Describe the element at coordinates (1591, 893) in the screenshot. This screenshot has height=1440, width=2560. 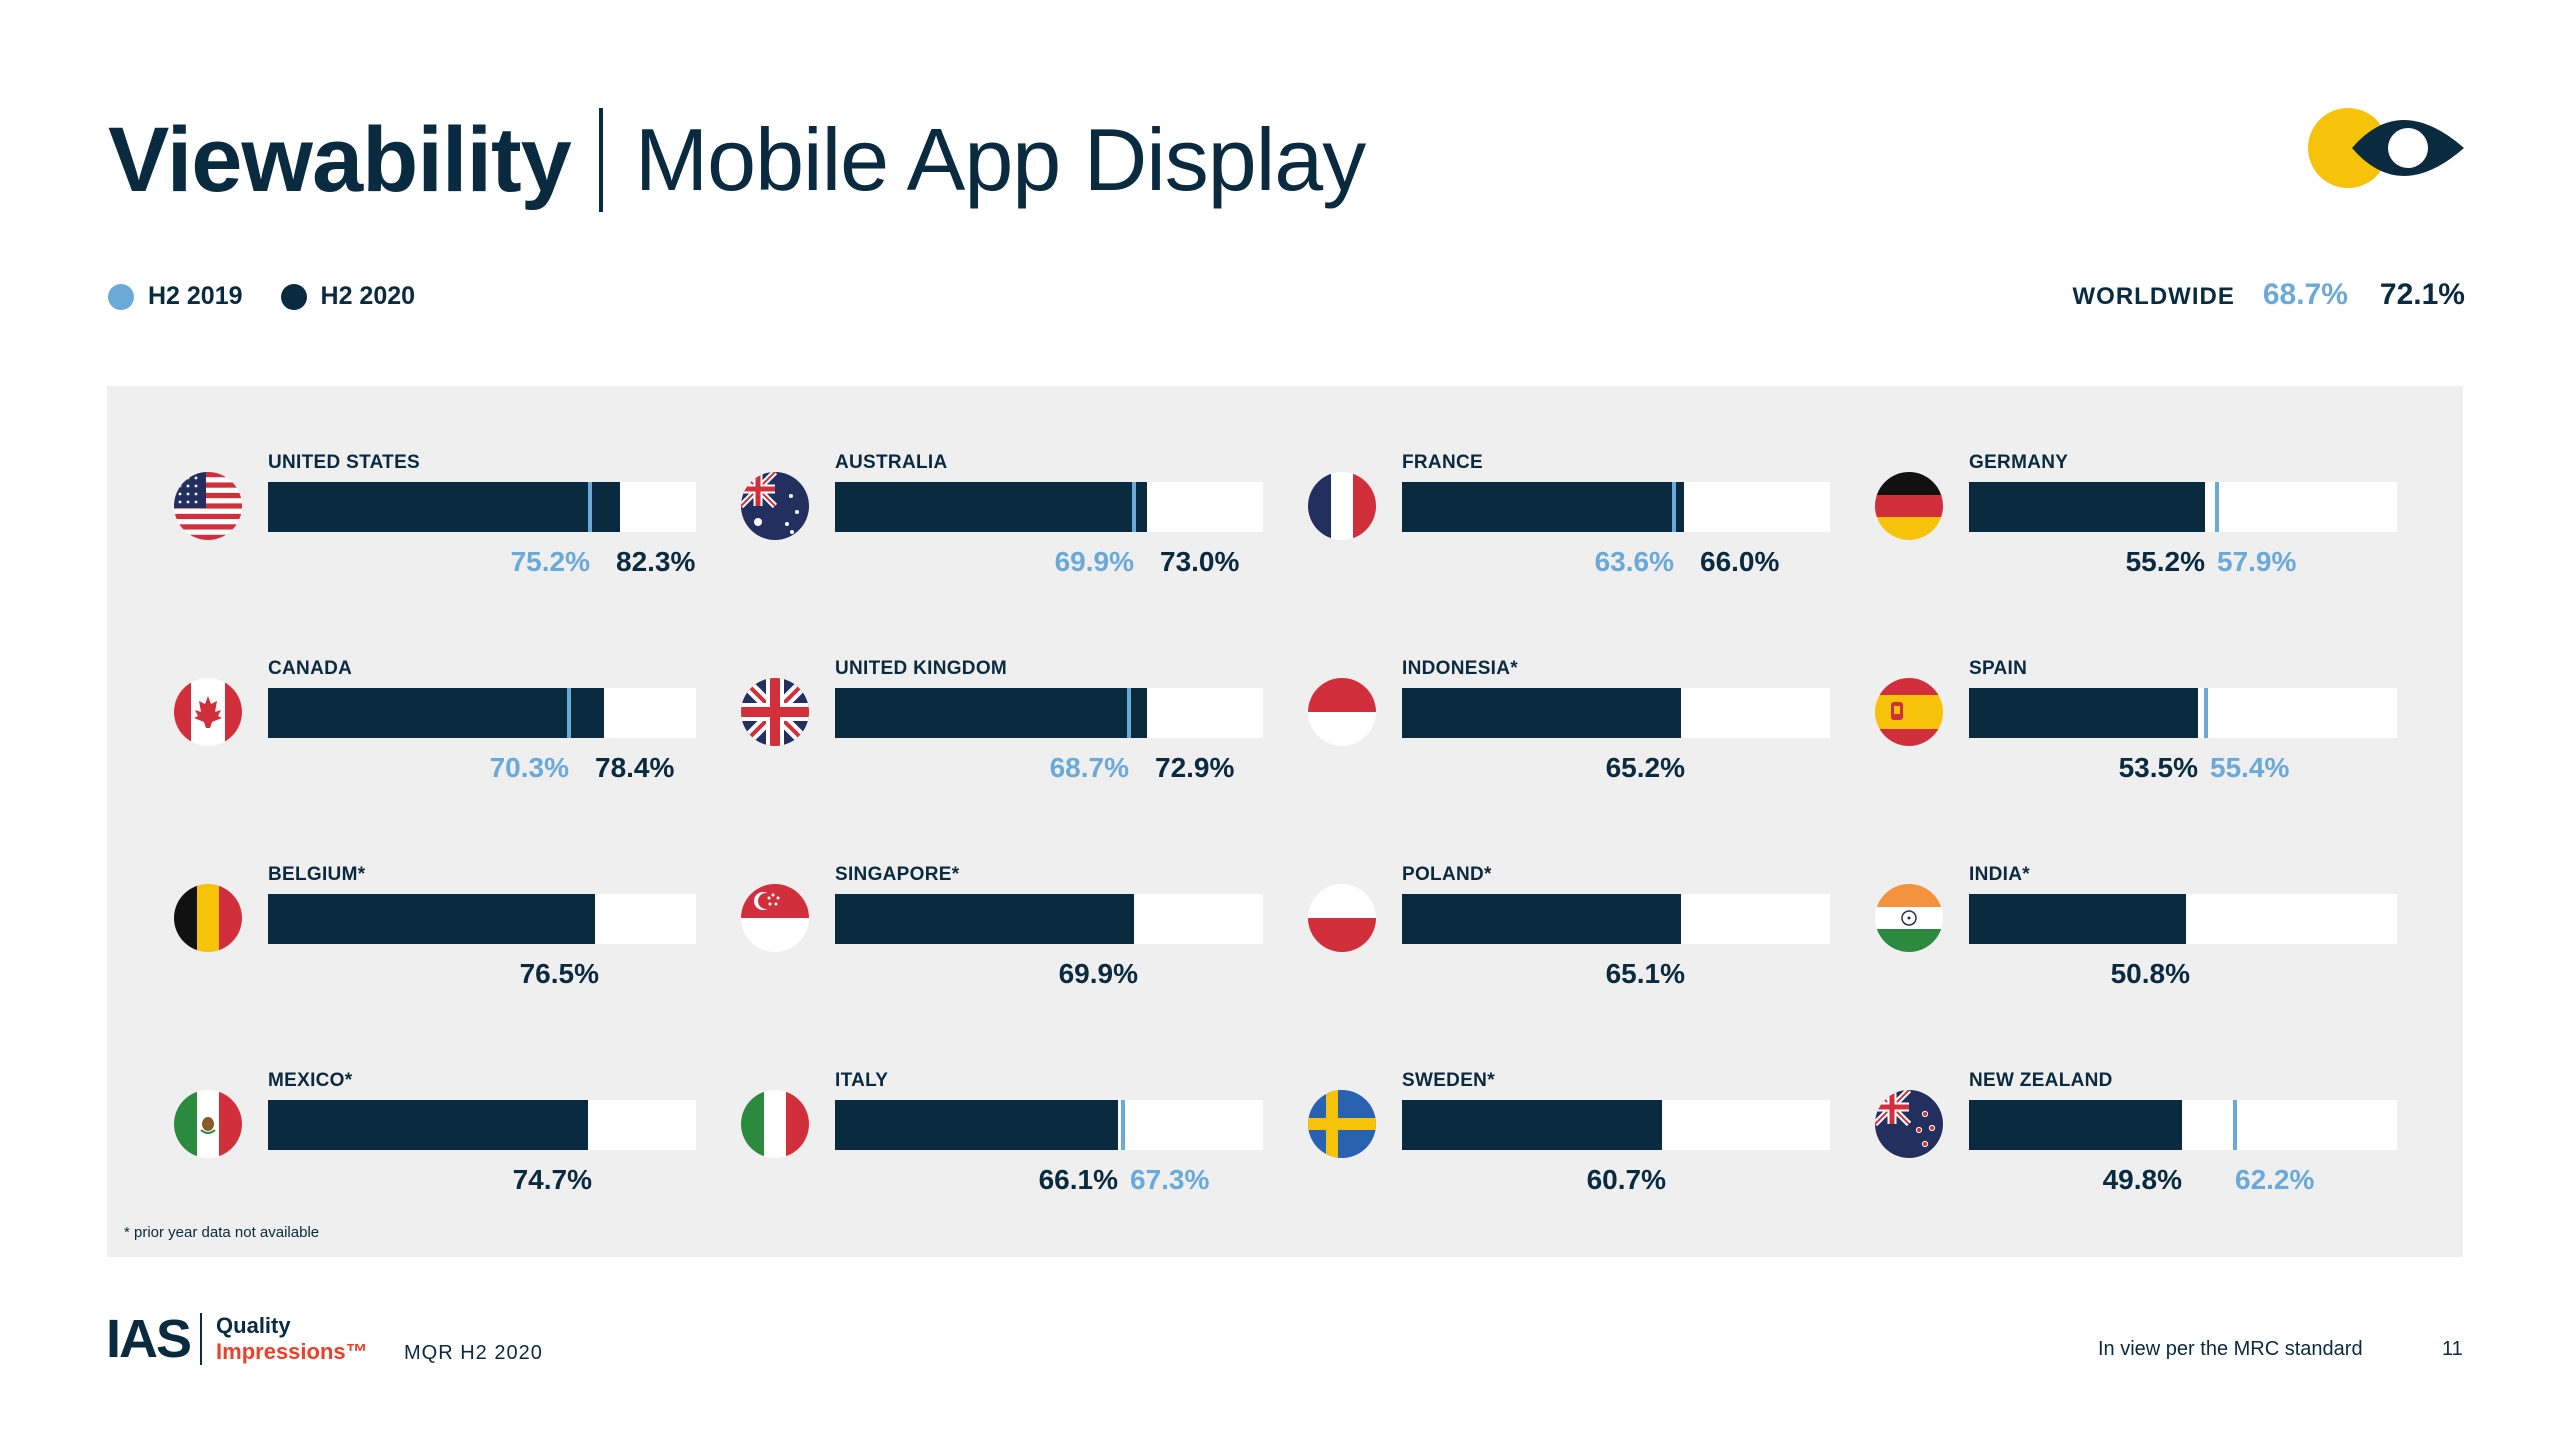
I see `country-cell: POLAND* 65.1%` at that location.